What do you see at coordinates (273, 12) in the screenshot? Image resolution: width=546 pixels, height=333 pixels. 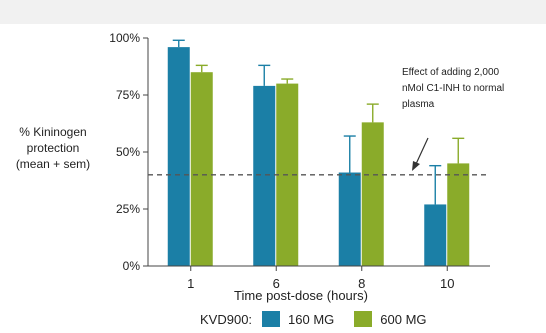 I see `header-band` at bounding box center [273, 12].